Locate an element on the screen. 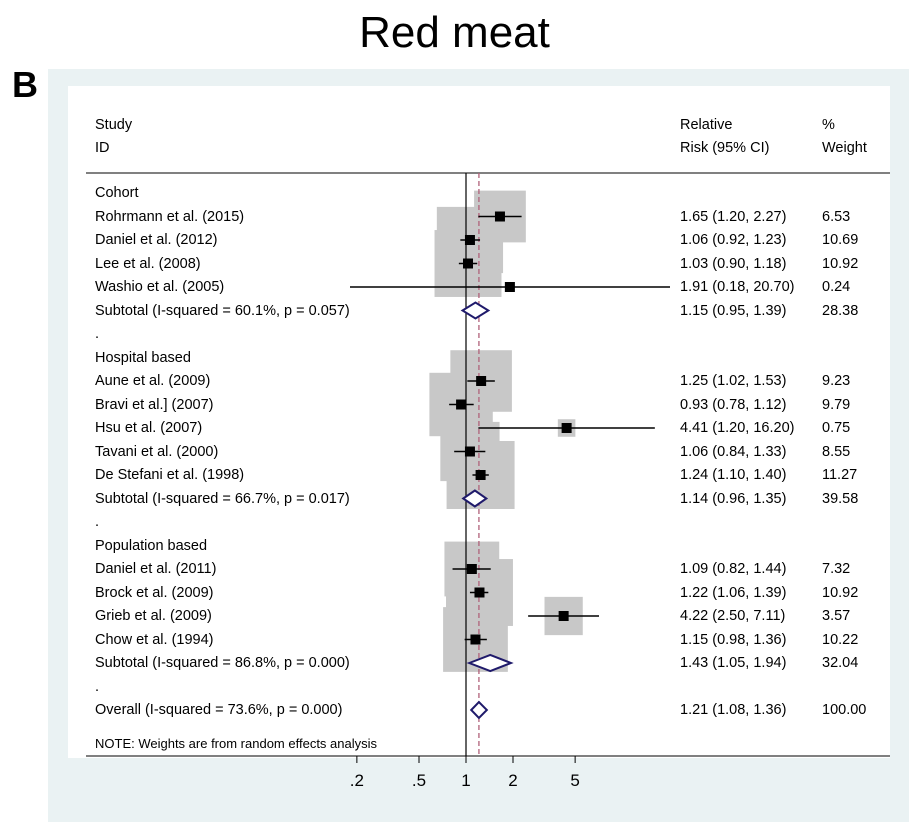  ci-value: 1.24 (1.10, 1.40) is located at coordinates (733, 475).